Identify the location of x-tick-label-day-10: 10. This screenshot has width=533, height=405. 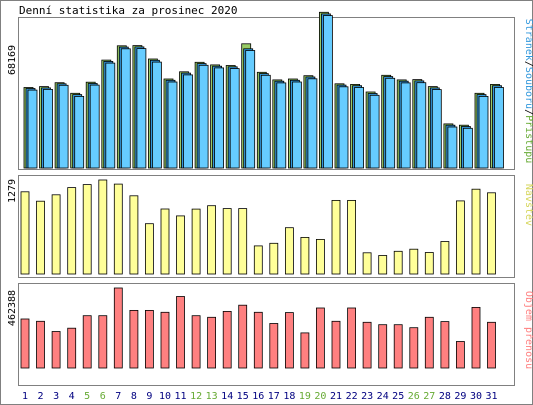
(165, 396).